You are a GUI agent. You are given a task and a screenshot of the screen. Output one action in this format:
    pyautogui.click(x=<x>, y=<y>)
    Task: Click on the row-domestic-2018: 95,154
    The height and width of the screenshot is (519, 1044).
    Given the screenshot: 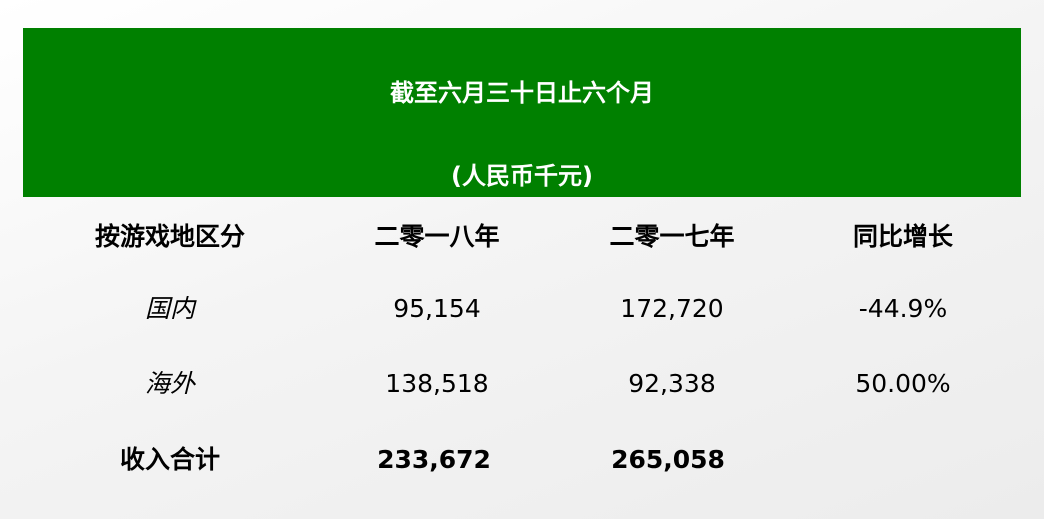 What is the action you would take?
    pyautogui.click(x=437, y=308)
    